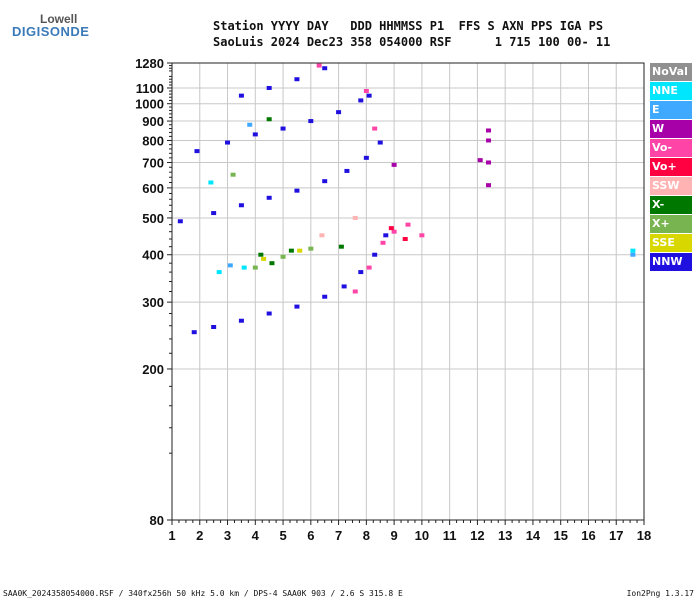  I want to click on x-tick-label: 7, so click(338, 535).